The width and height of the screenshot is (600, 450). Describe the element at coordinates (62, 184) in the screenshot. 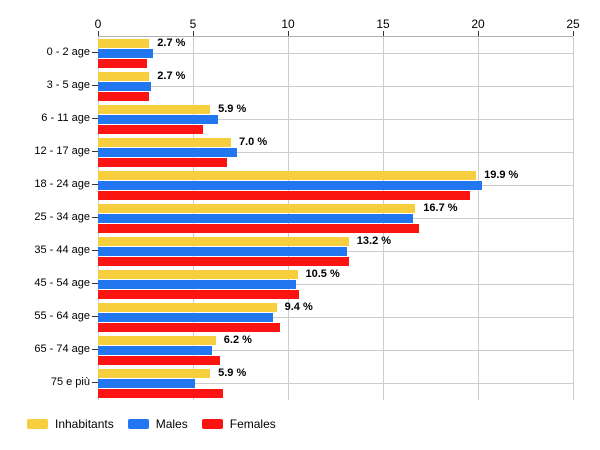

I see `category-label: 18 - 24 age` at that location.